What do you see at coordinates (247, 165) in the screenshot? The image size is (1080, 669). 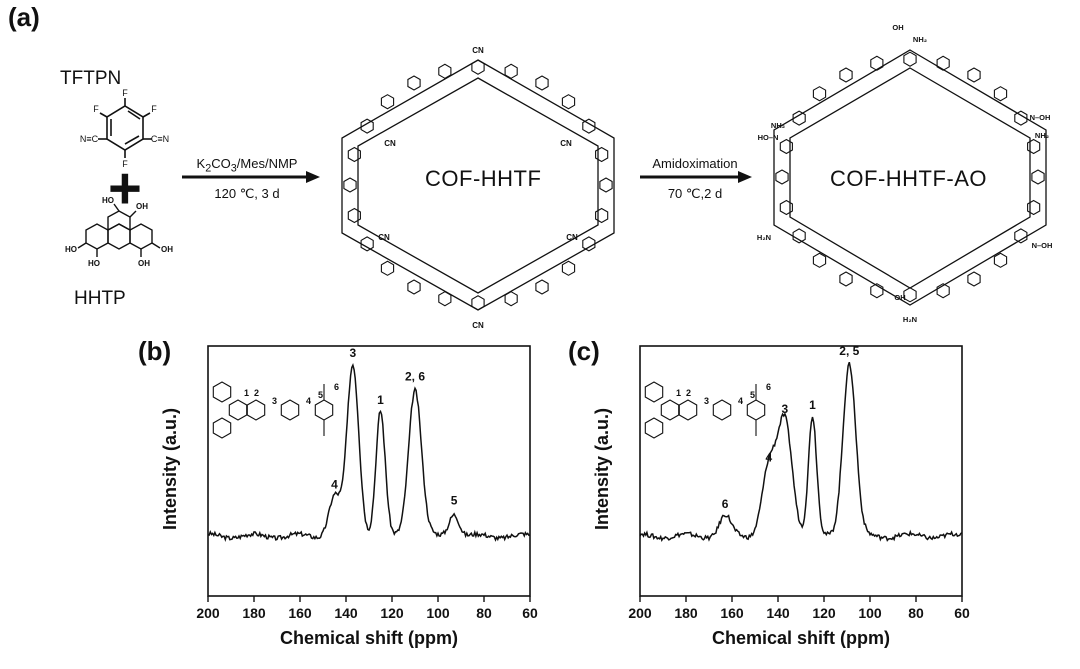 I see `arrow1-conditions-top: K2CO3/Mes/NMP` at bounding box center [247, 165].